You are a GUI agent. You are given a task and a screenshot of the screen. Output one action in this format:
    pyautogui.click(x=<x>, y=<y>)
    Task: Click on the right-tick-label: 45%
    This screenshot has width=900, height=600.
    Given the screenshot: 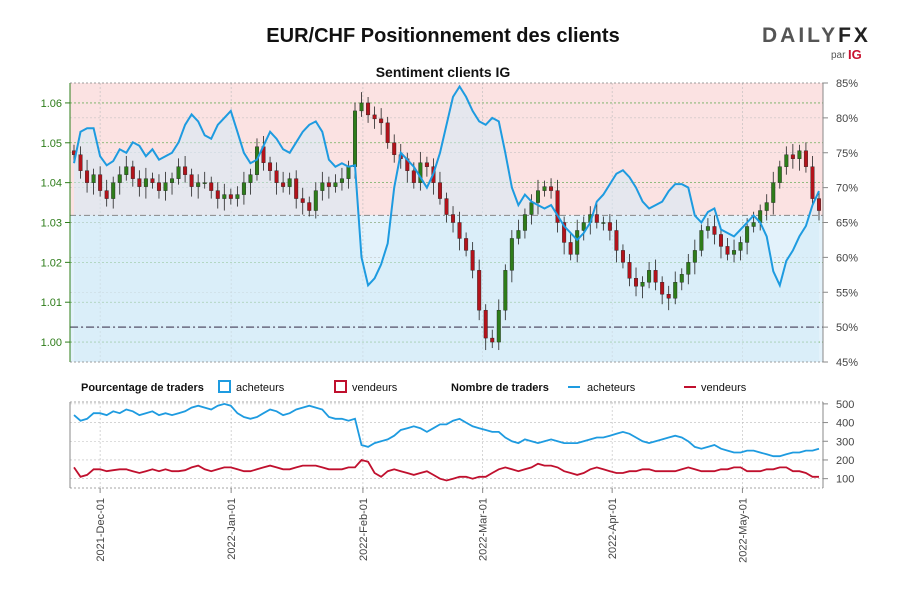 What is the action you would take?
    pyautogui.click(x=847, y=363)
    